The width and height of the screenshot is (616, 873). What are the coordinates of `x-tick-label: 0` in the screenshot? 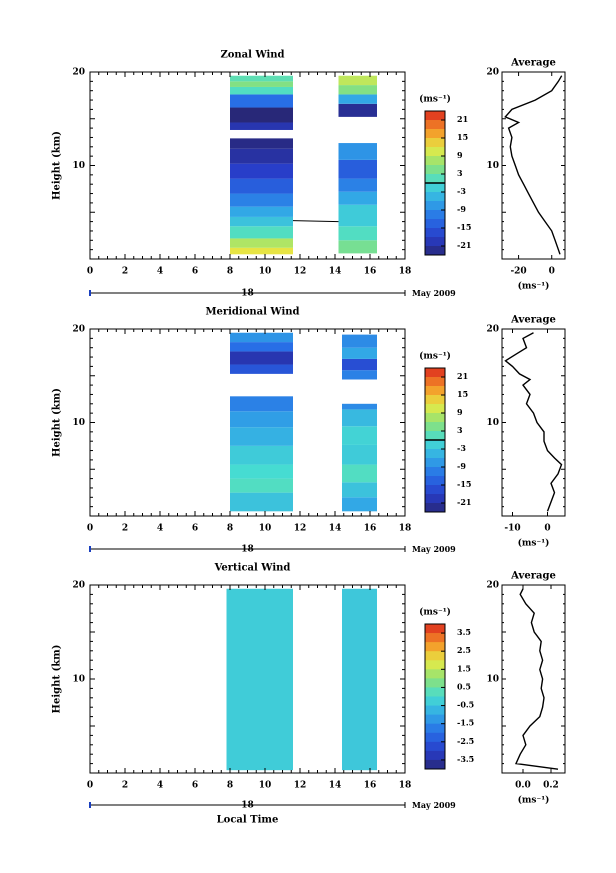 It's located at (90, 786).